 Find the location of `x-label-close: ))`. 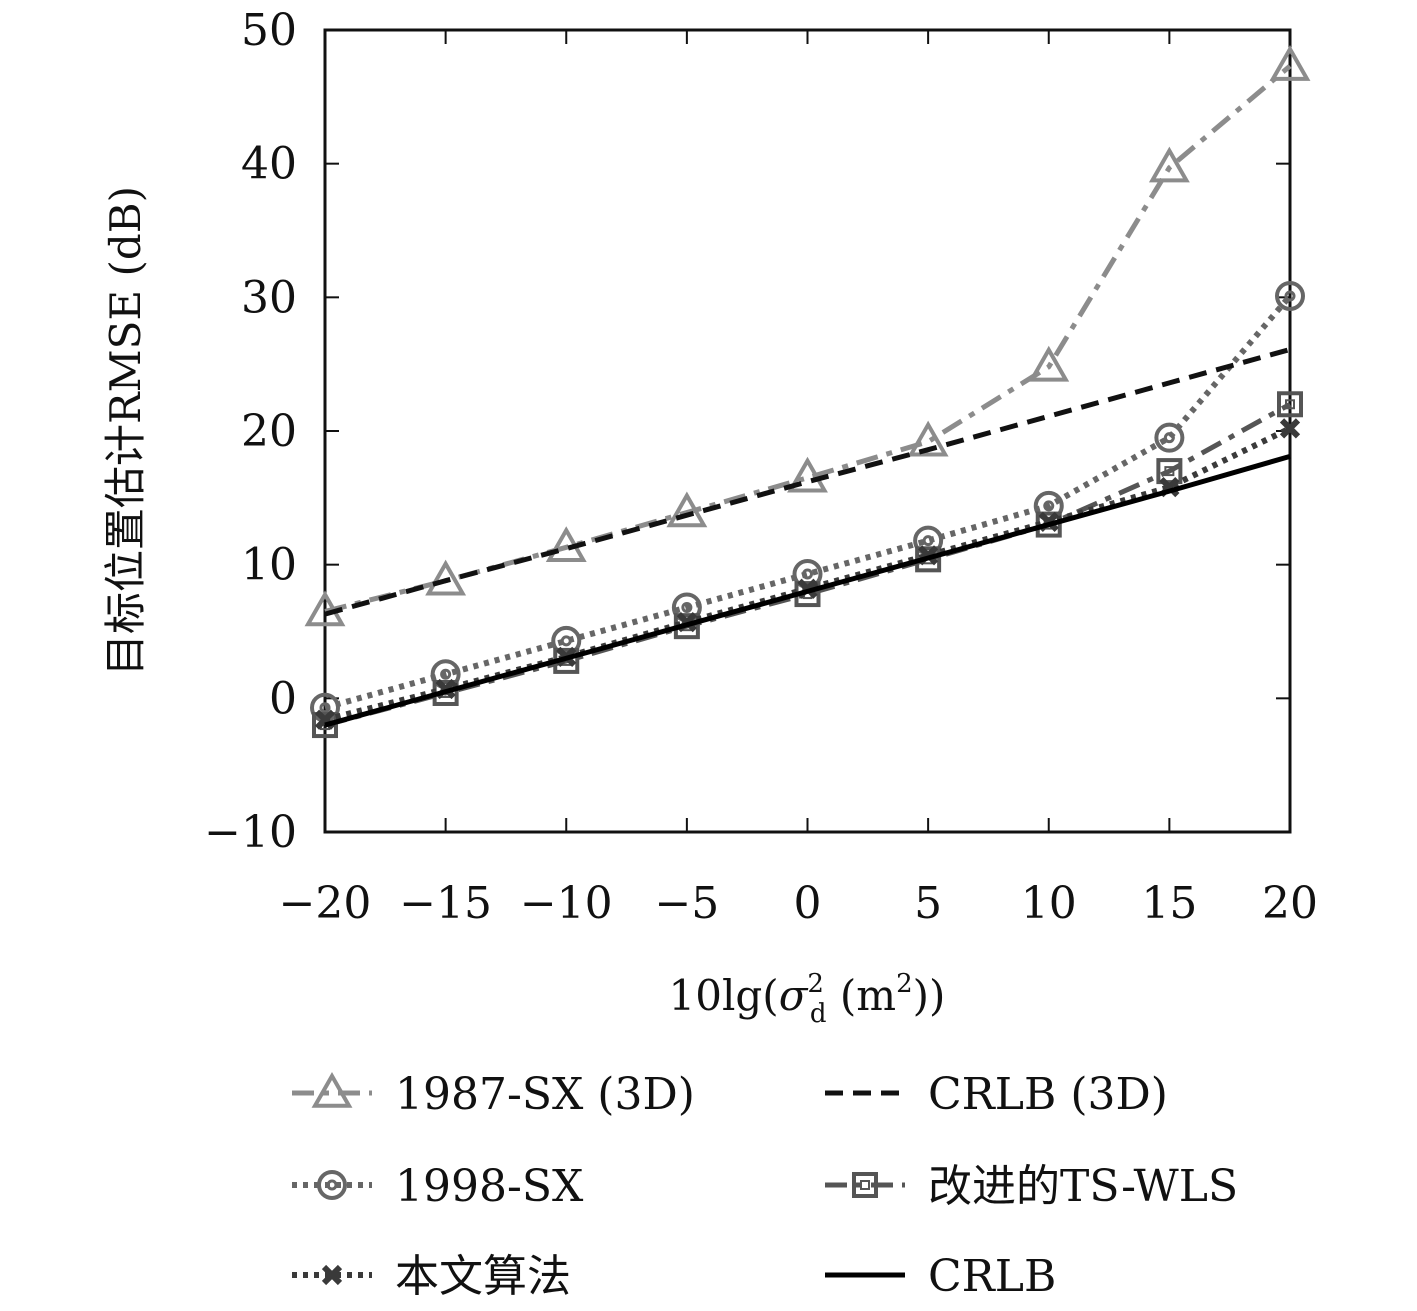

x-label-close: )) is located at coordinates (929, 995).